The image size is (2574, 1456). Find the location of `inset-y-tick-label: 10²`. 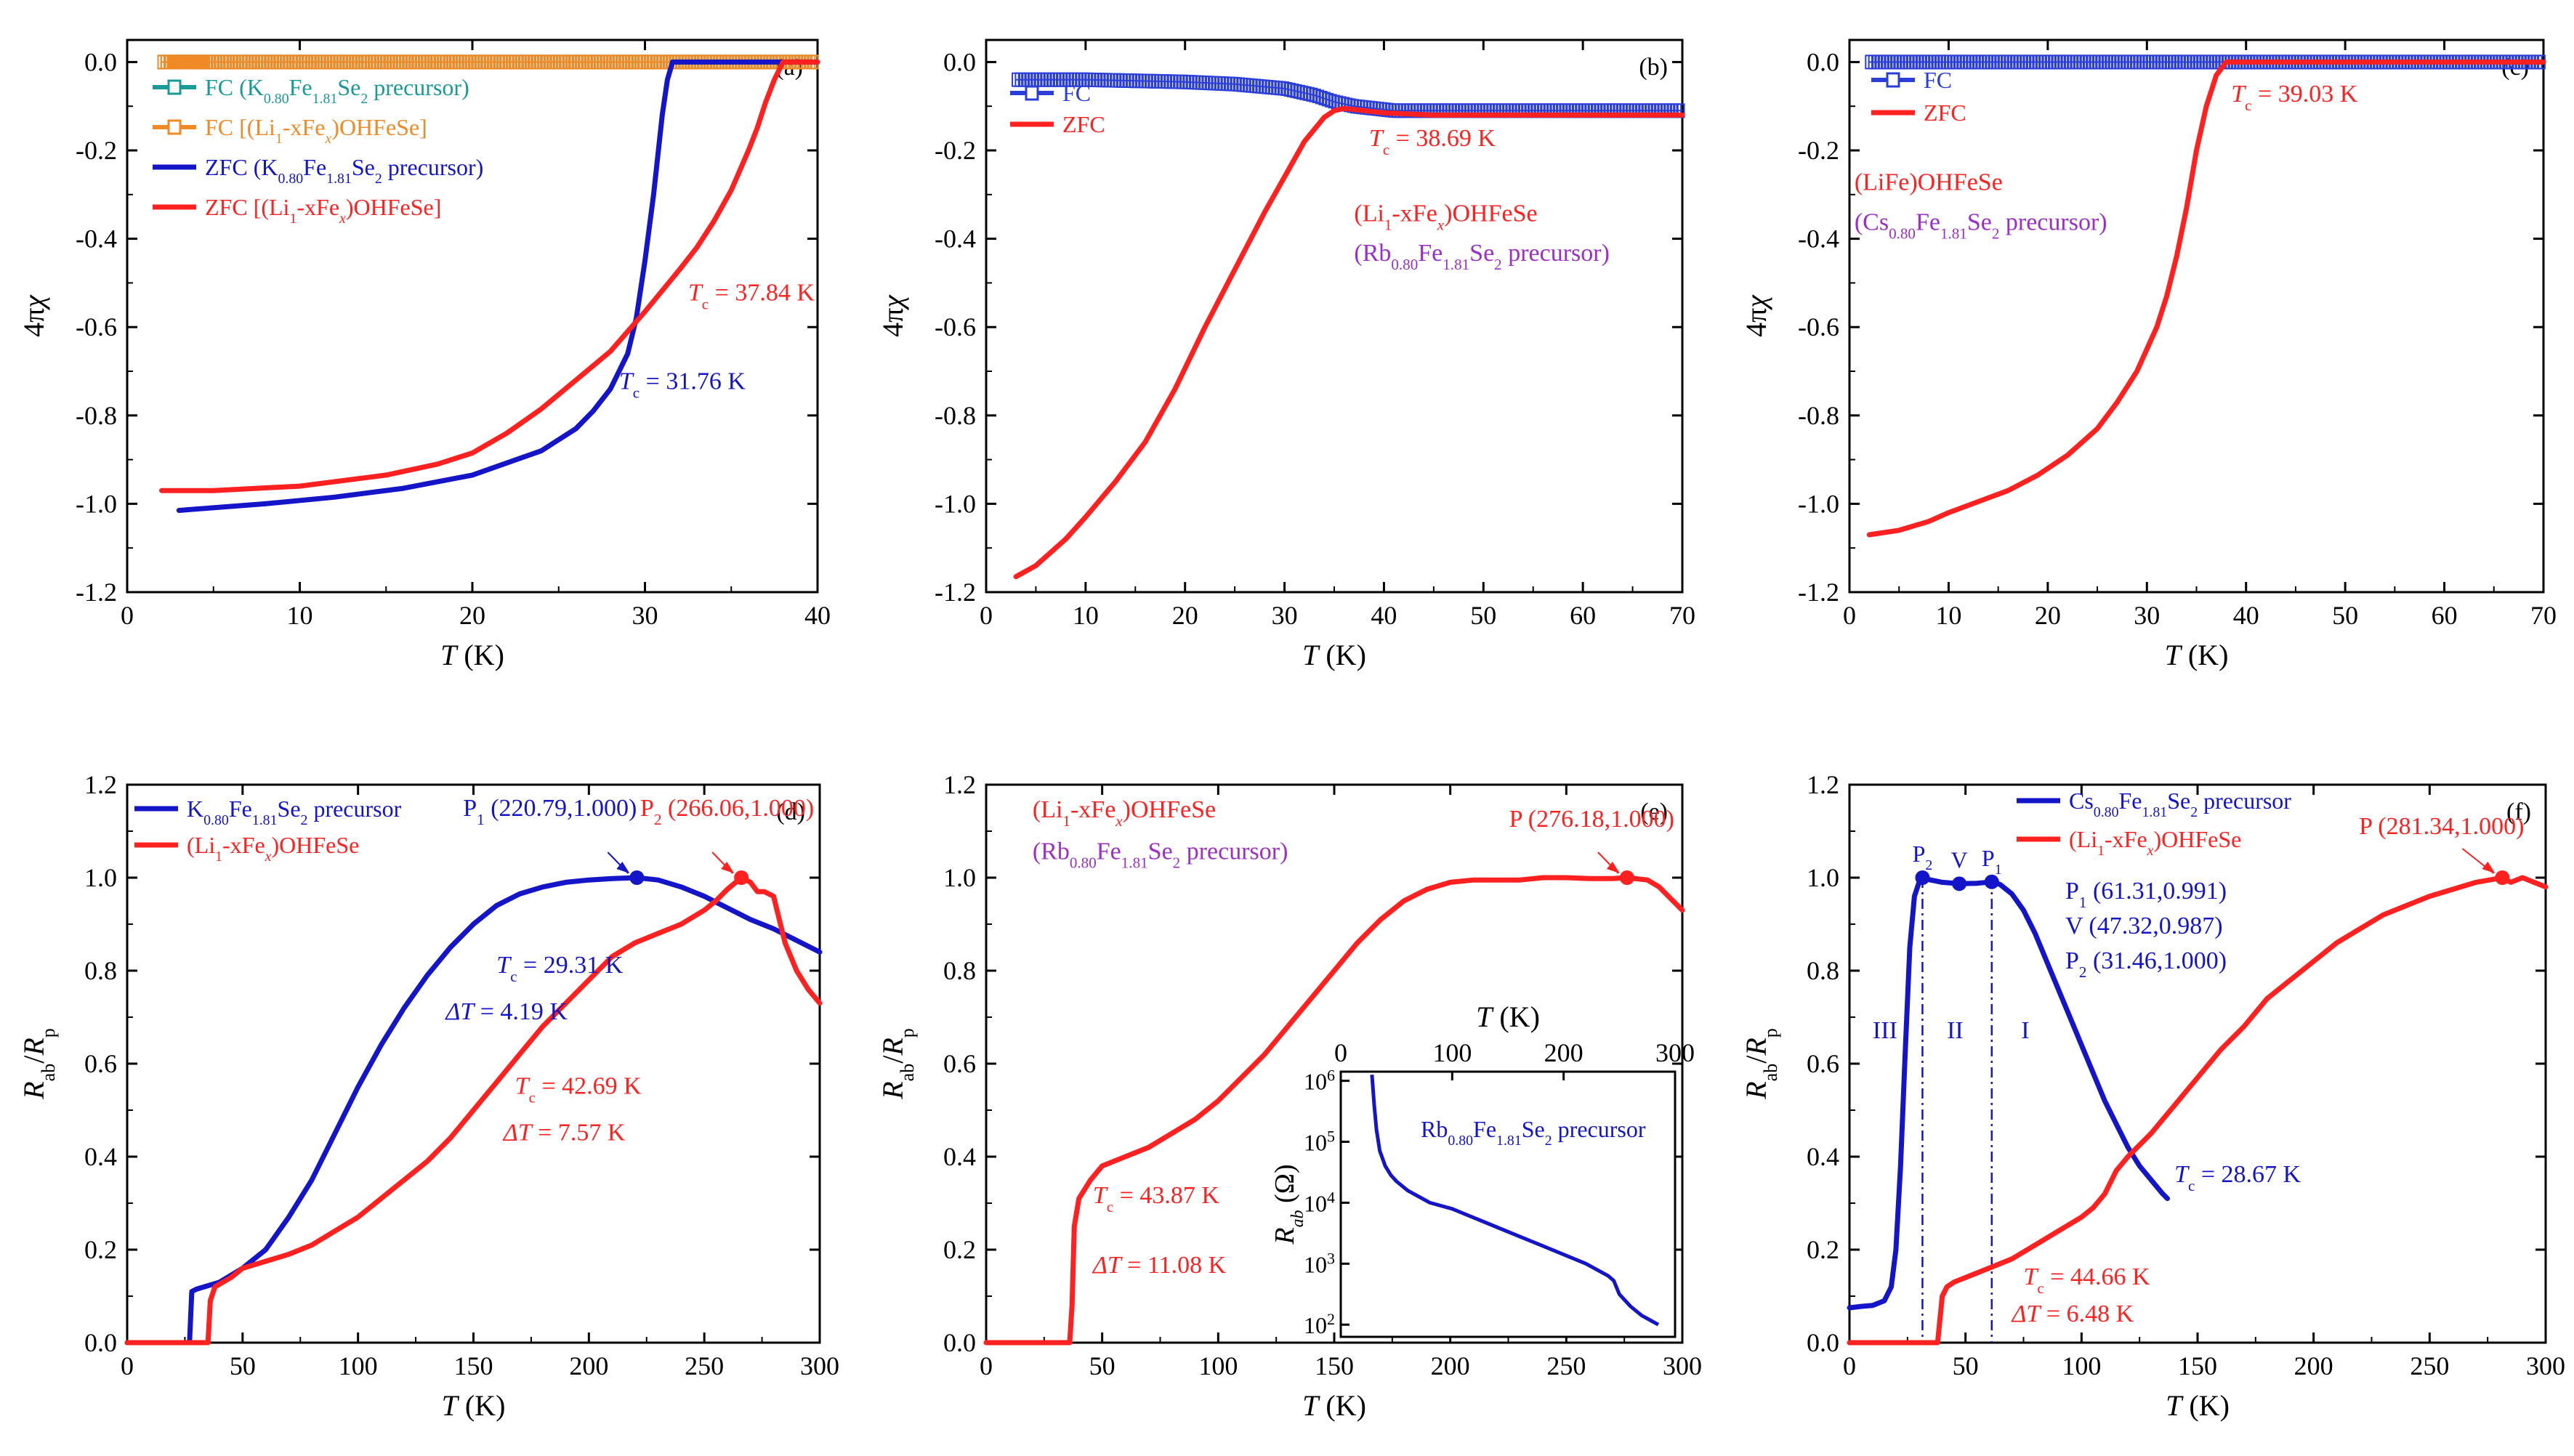

inset-y-tick-label: 10² is located at coordinates (1319, 1324).